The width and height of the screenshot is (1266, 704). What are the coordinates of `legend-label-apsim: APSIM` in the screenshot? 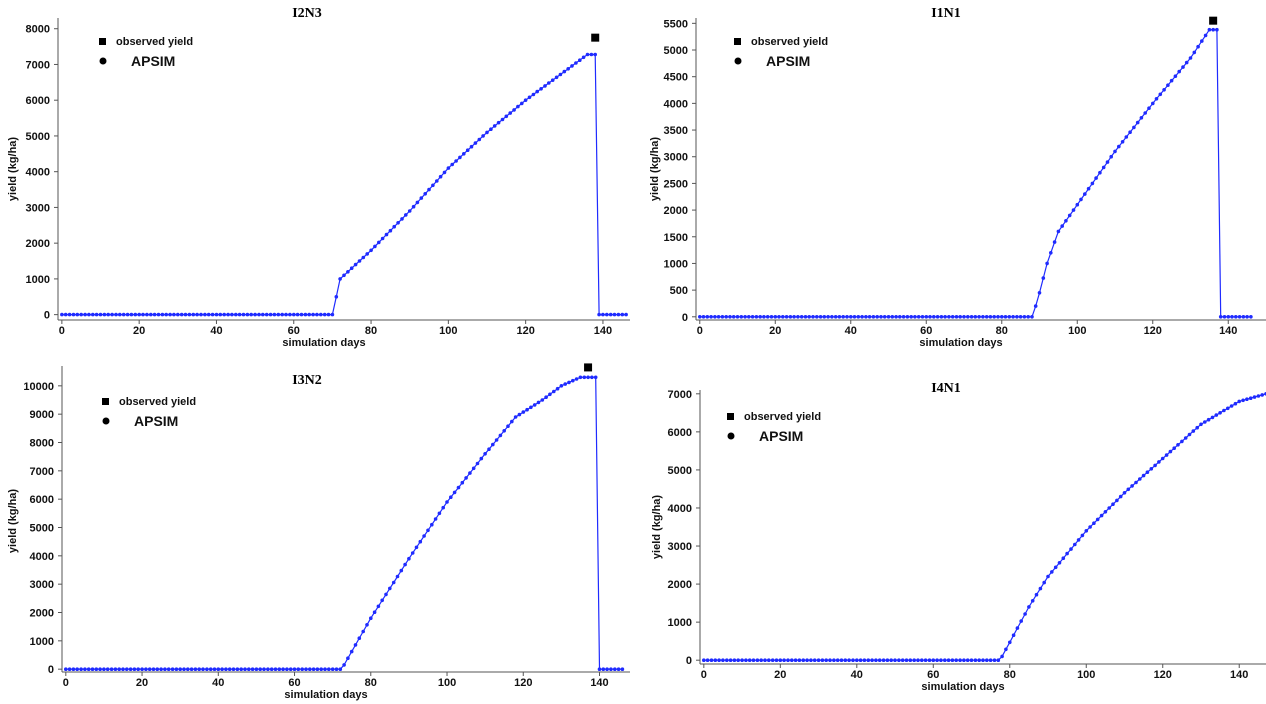 It's located at (781, 436).